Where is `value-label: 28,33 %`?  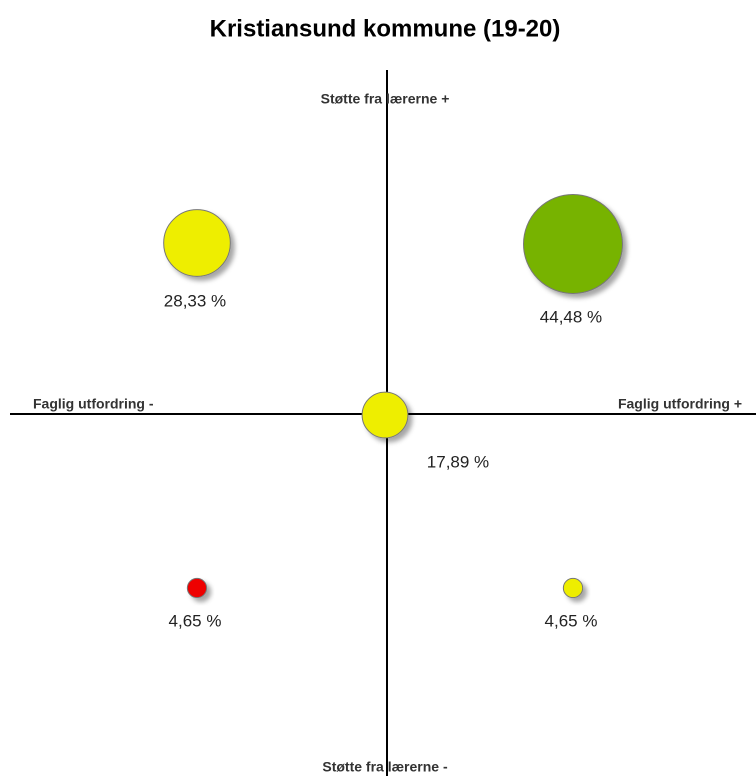
value-label: 28,33 % is located at coordinates (195, 300).